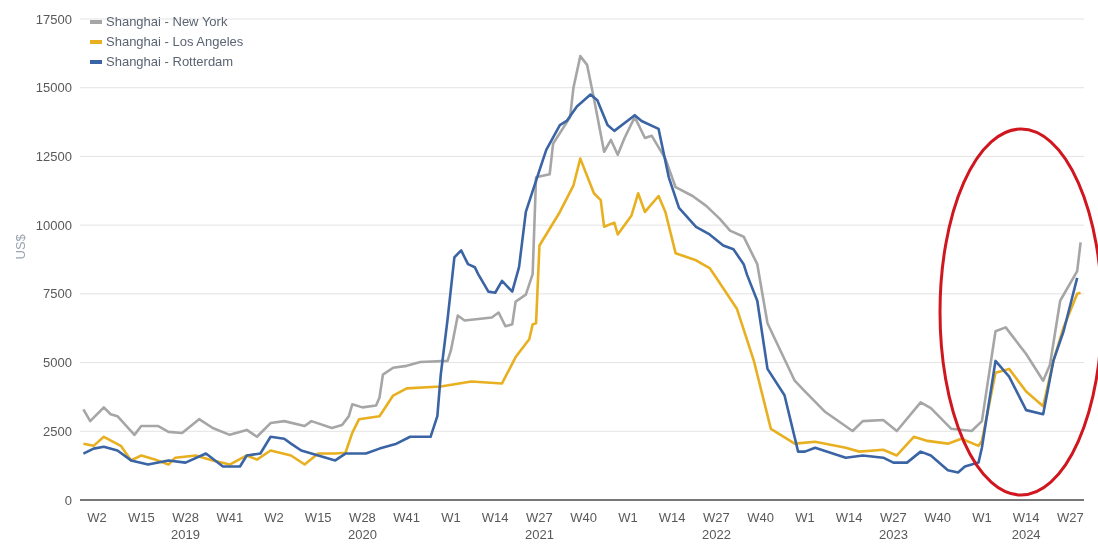  What do you see at coordinates (170, 62) in the screenshot?
I see `legend-label: Shanghai - Rotterdam` at bounding box center [170, 62].